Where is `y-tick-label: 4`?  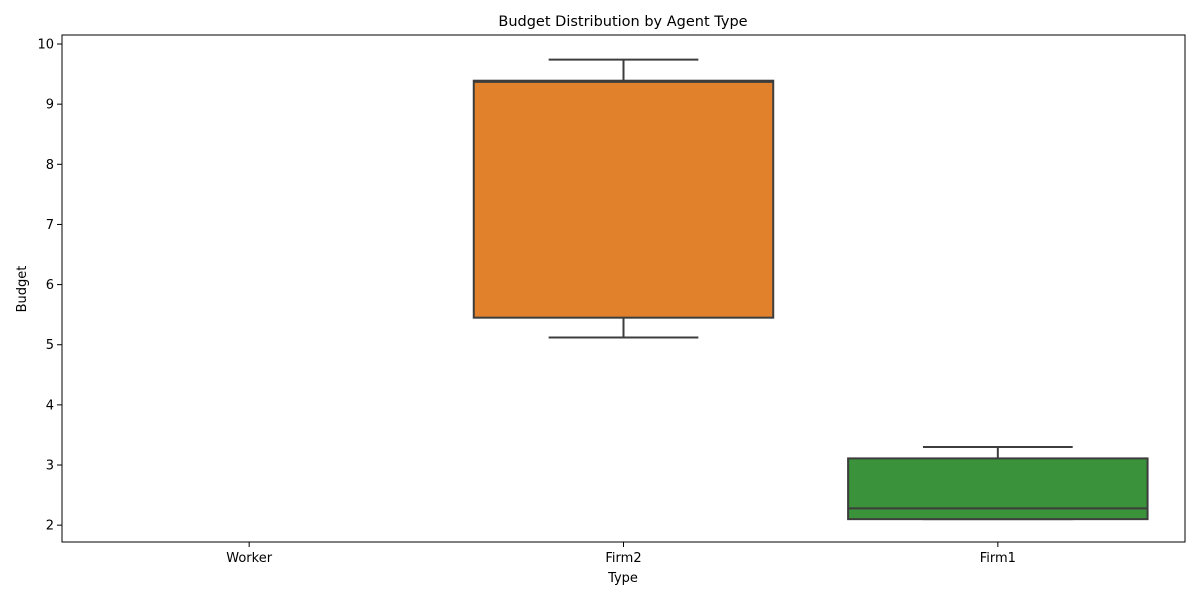
y-tick-label: 4 is located at coordinates (50, 405).